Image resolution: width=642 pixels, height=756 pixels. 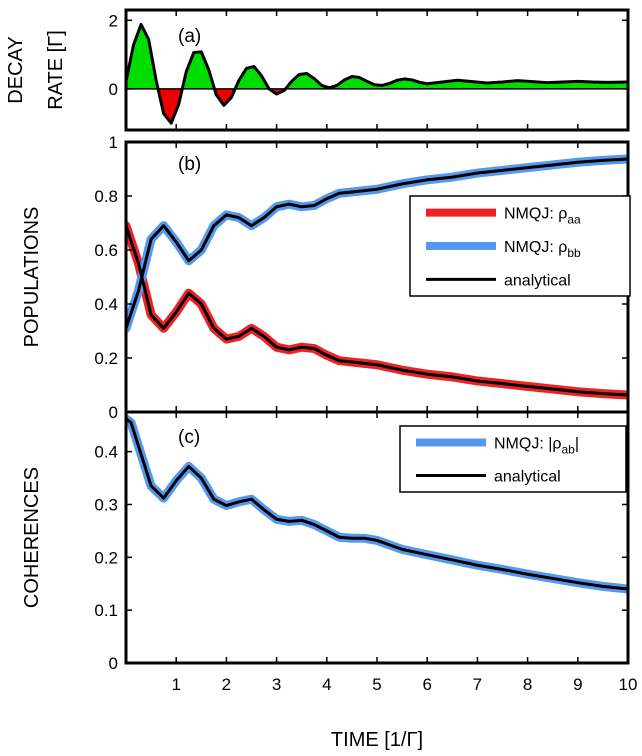 What do you see at coordinates (376, 684) in the screenshot?
I see `x-tick-label: 5` at bounding box center [376, 684].